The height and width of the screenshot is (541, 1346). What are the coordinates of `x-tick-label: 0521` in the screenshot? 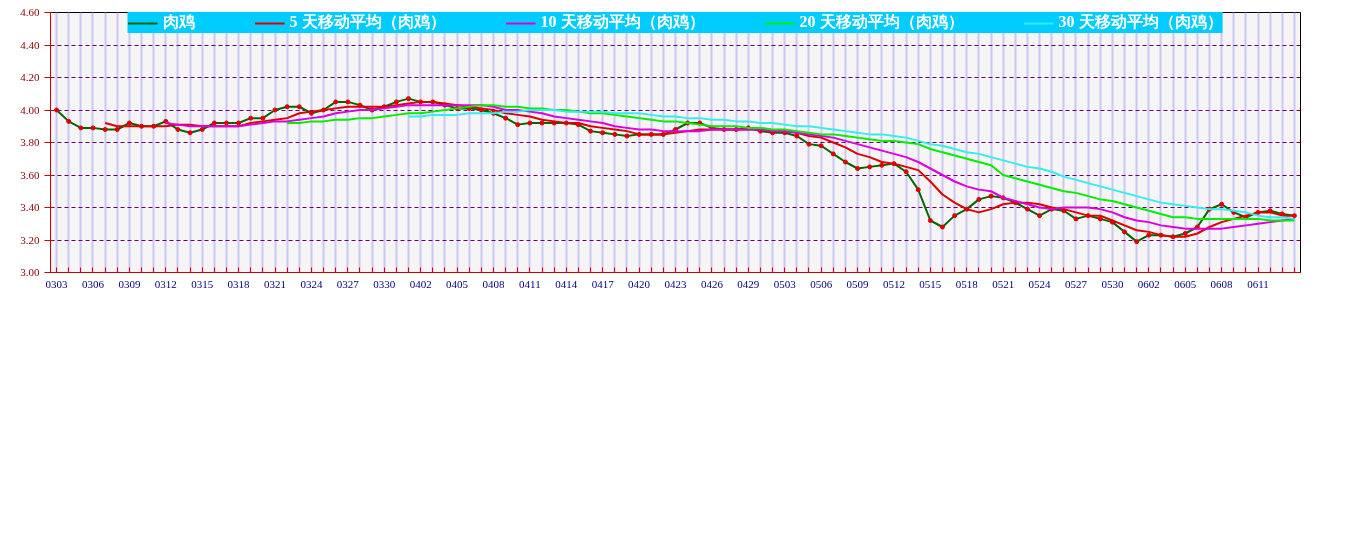 It's located at (1003, 283).